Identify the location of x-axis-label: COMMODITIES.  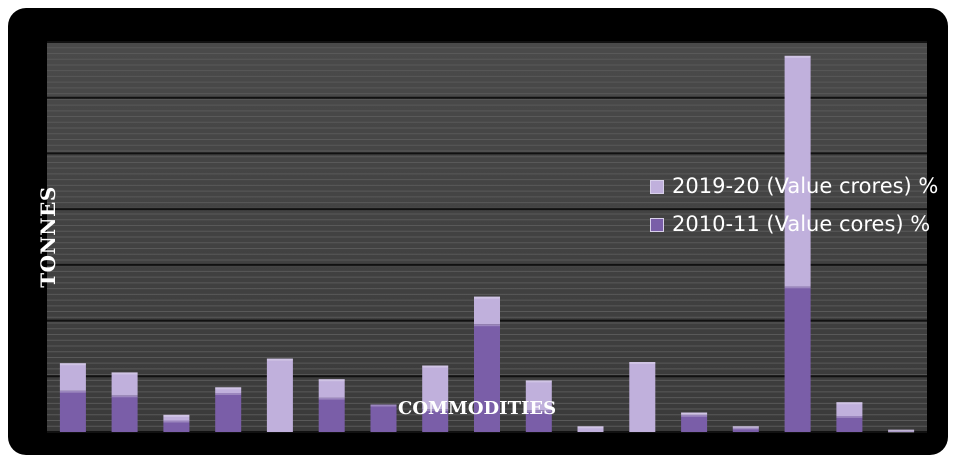
(477, 408).